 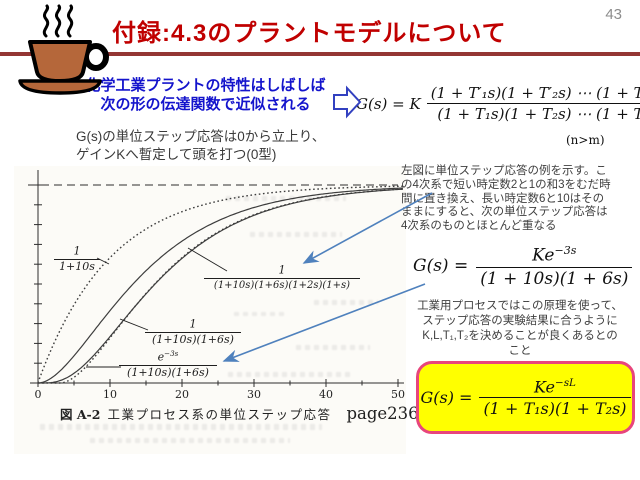 I want to click on step-response-note-line2: ゲインKへ暫定して頭を打つ(0型), so click(x=176, y=154).